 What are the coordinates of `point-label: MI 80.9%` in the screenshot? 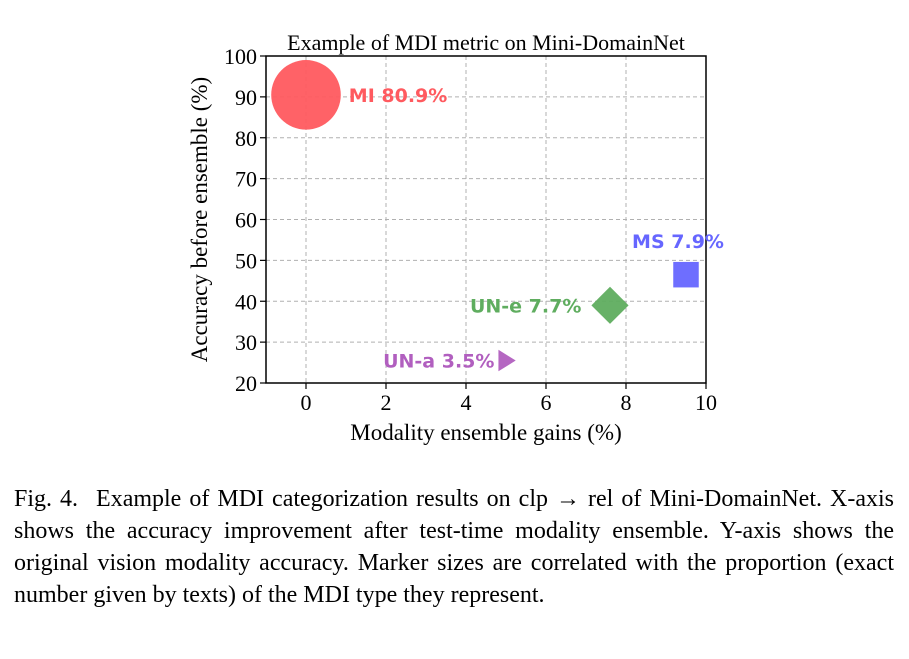 It's located at (398, 96).